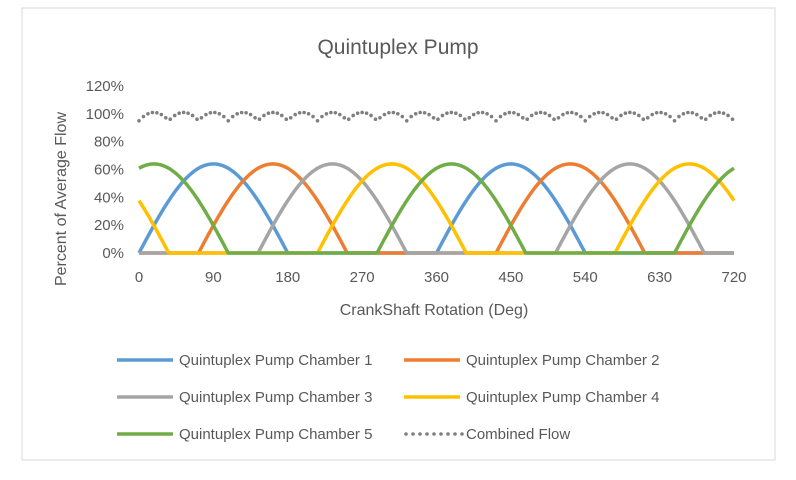 Image resolution: width=796 pixels, height=480 pixels. I want to click on y-tick-label: 100%, so click(105, 114).